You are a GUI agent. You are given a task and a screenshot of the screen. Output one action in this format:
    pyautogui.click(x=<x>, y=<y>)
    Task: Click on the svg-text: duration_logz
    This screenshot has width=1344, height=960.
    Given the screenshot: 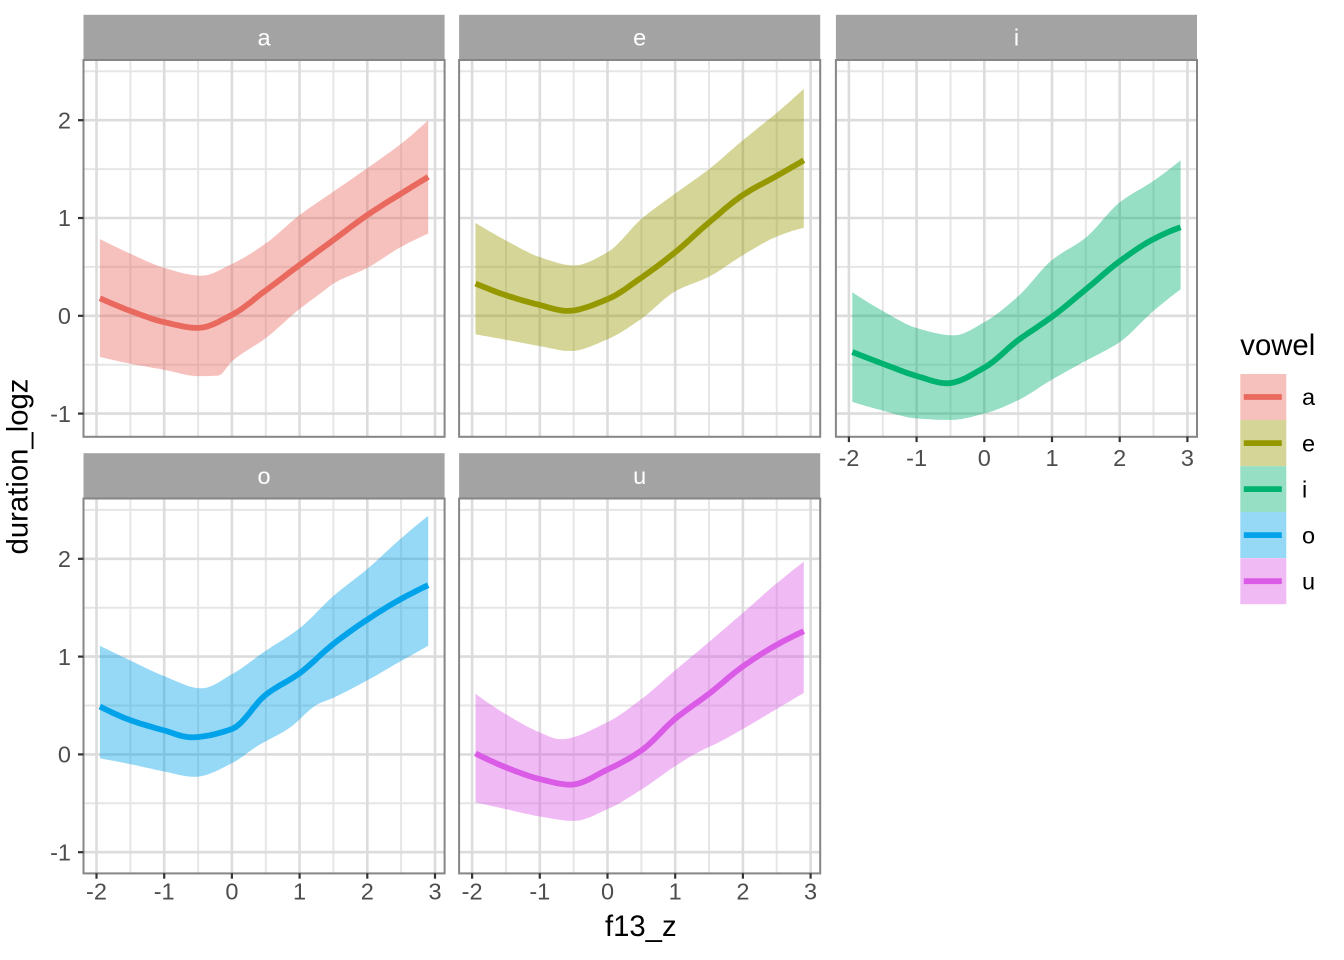 What is the action you would take?
    pyautogui.click(x=18, y=467)
    